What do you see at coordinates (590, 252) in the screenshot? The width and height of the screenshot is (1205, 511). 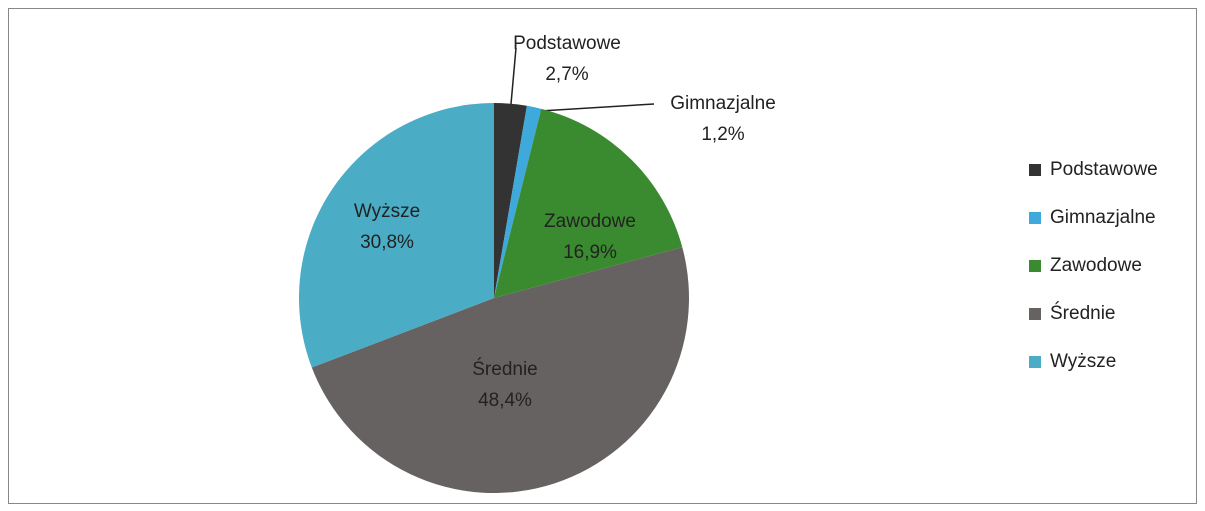 I see `slice-value: 16,9%` at bounding box center [590, 252].